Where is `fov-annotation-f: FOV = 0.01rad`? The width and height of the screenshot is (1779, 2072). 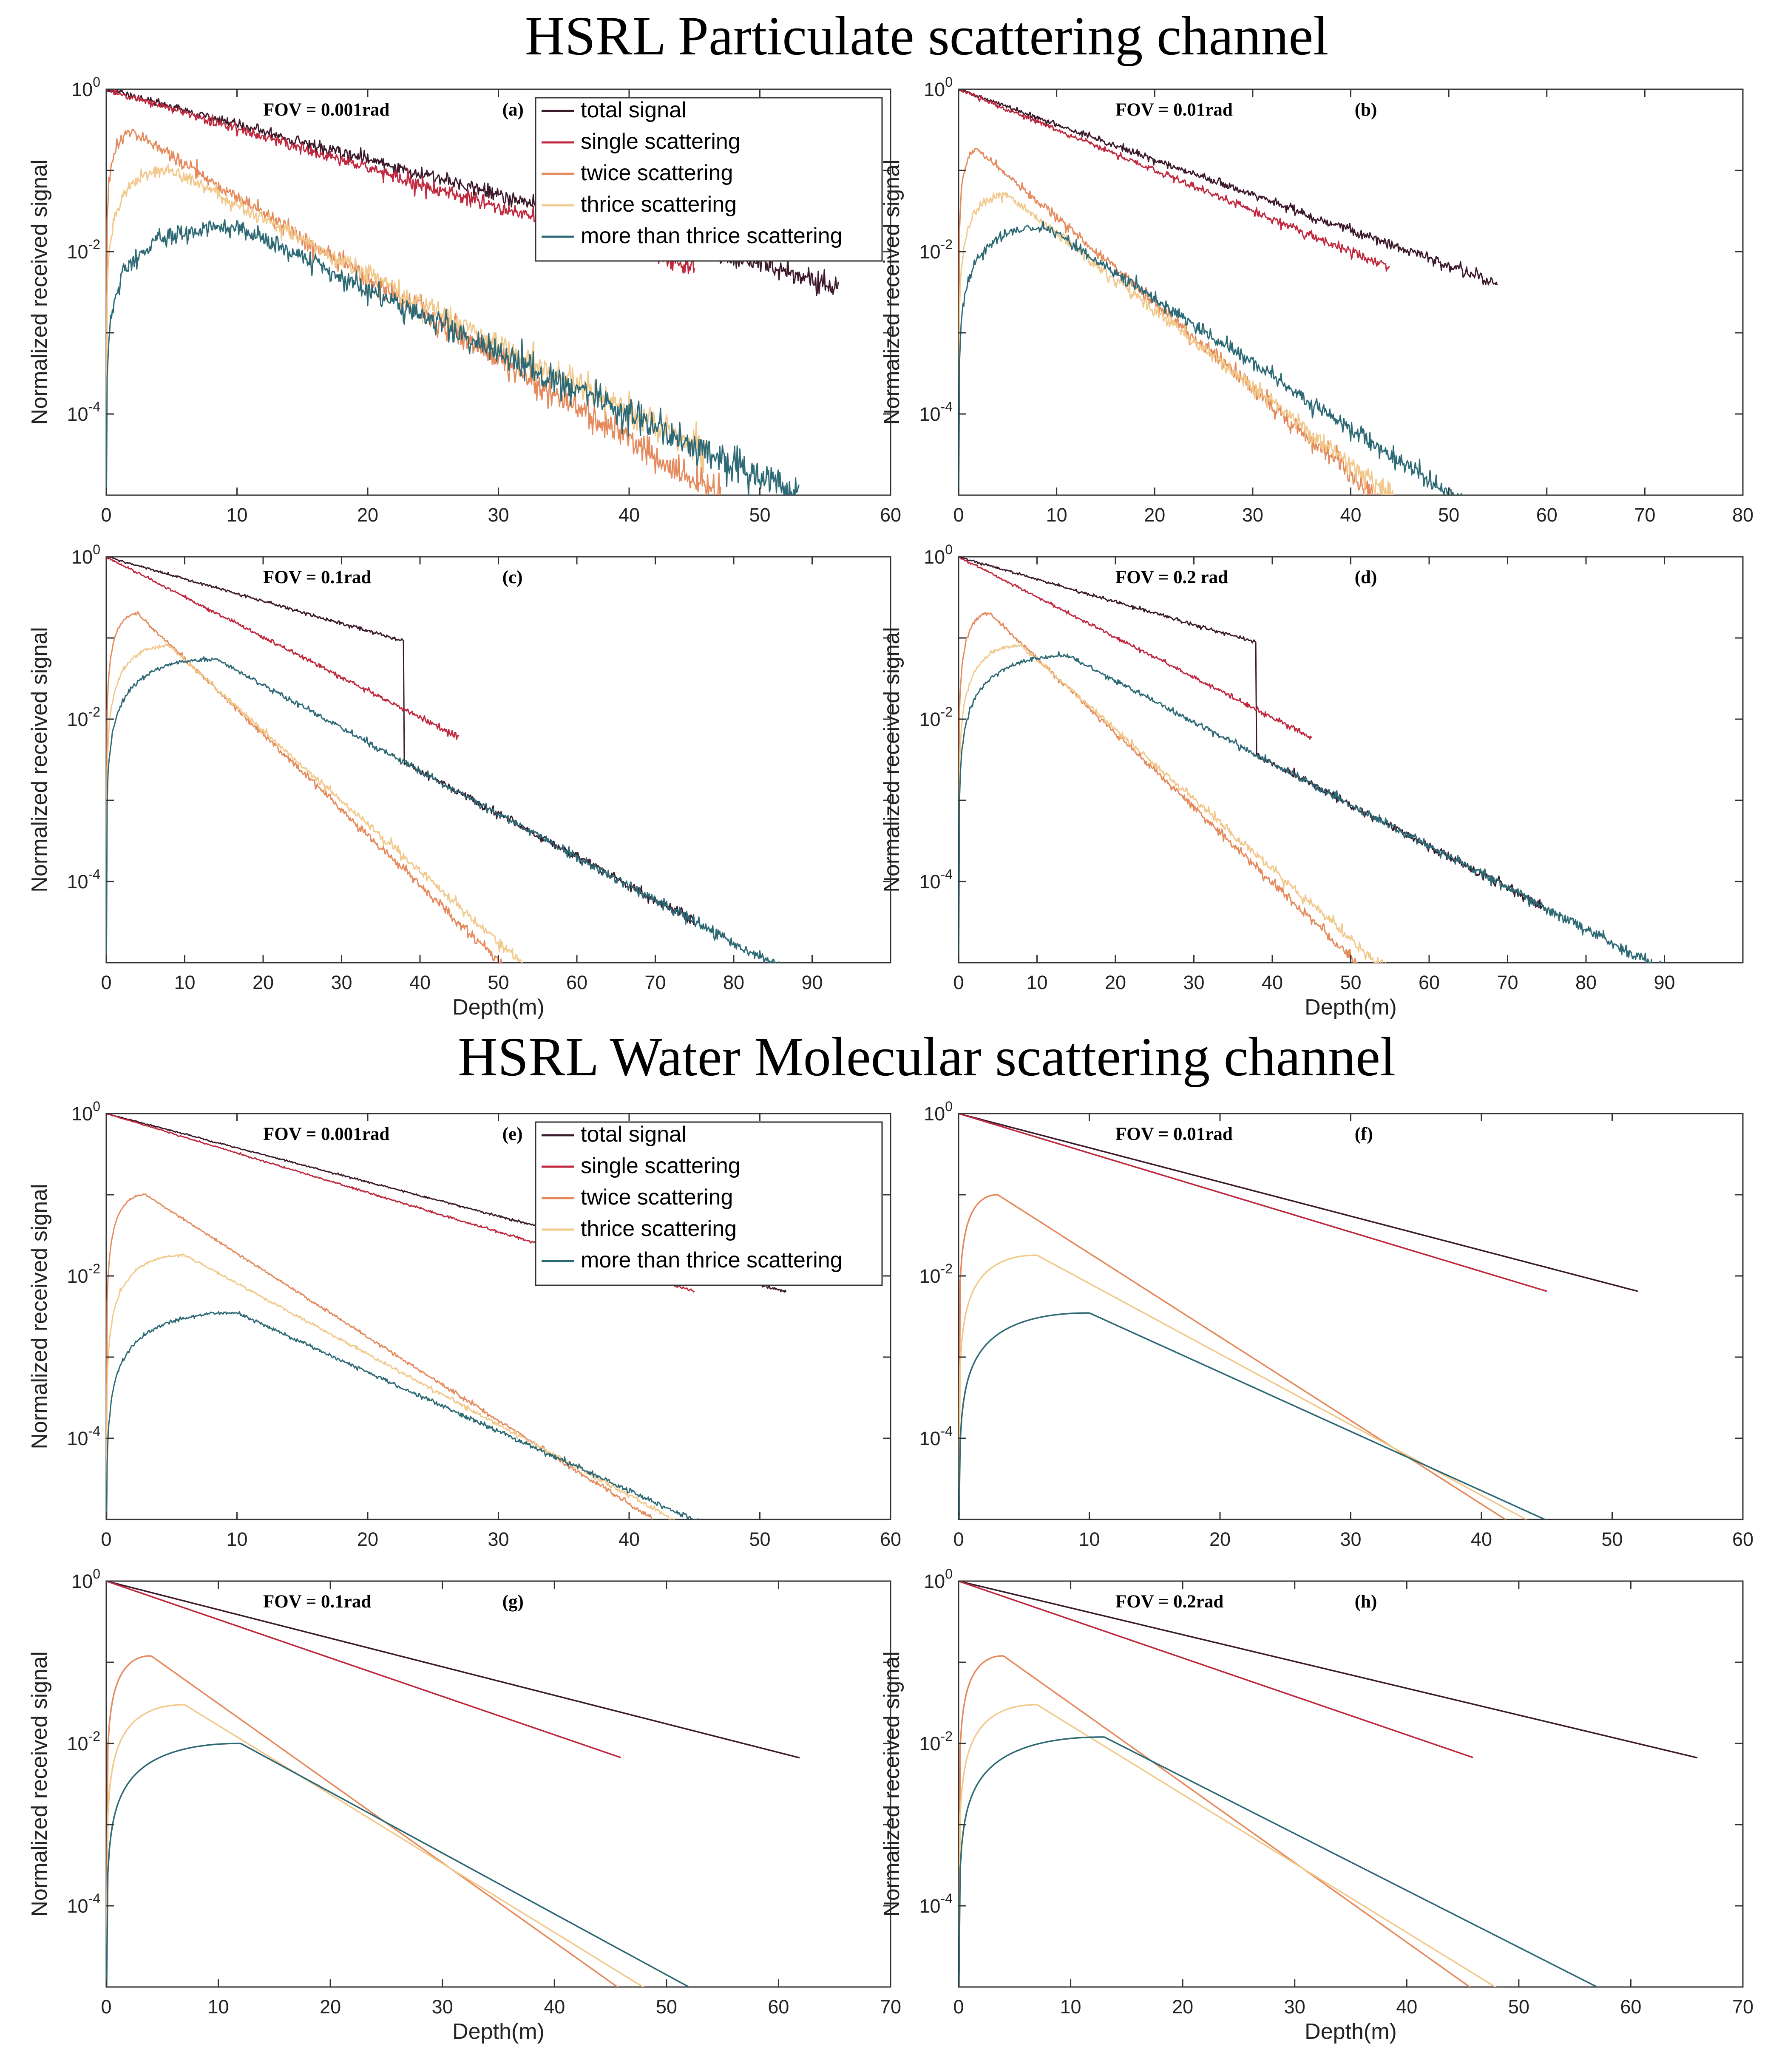 fov-annotation-f: FOV = 0.01rad is located at coordinates (1174, 1134).